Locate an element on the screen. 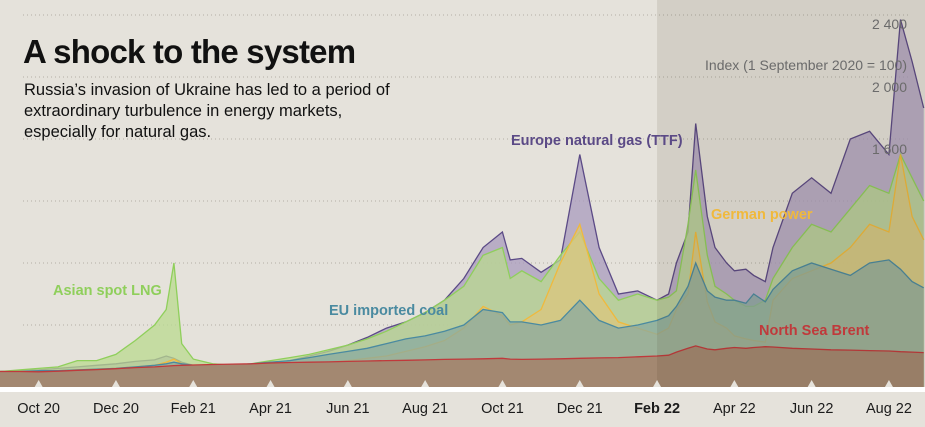 This screenshot has height=427, width=925. x-tick-label: Apr 21 is located at coordinates (270, 409).